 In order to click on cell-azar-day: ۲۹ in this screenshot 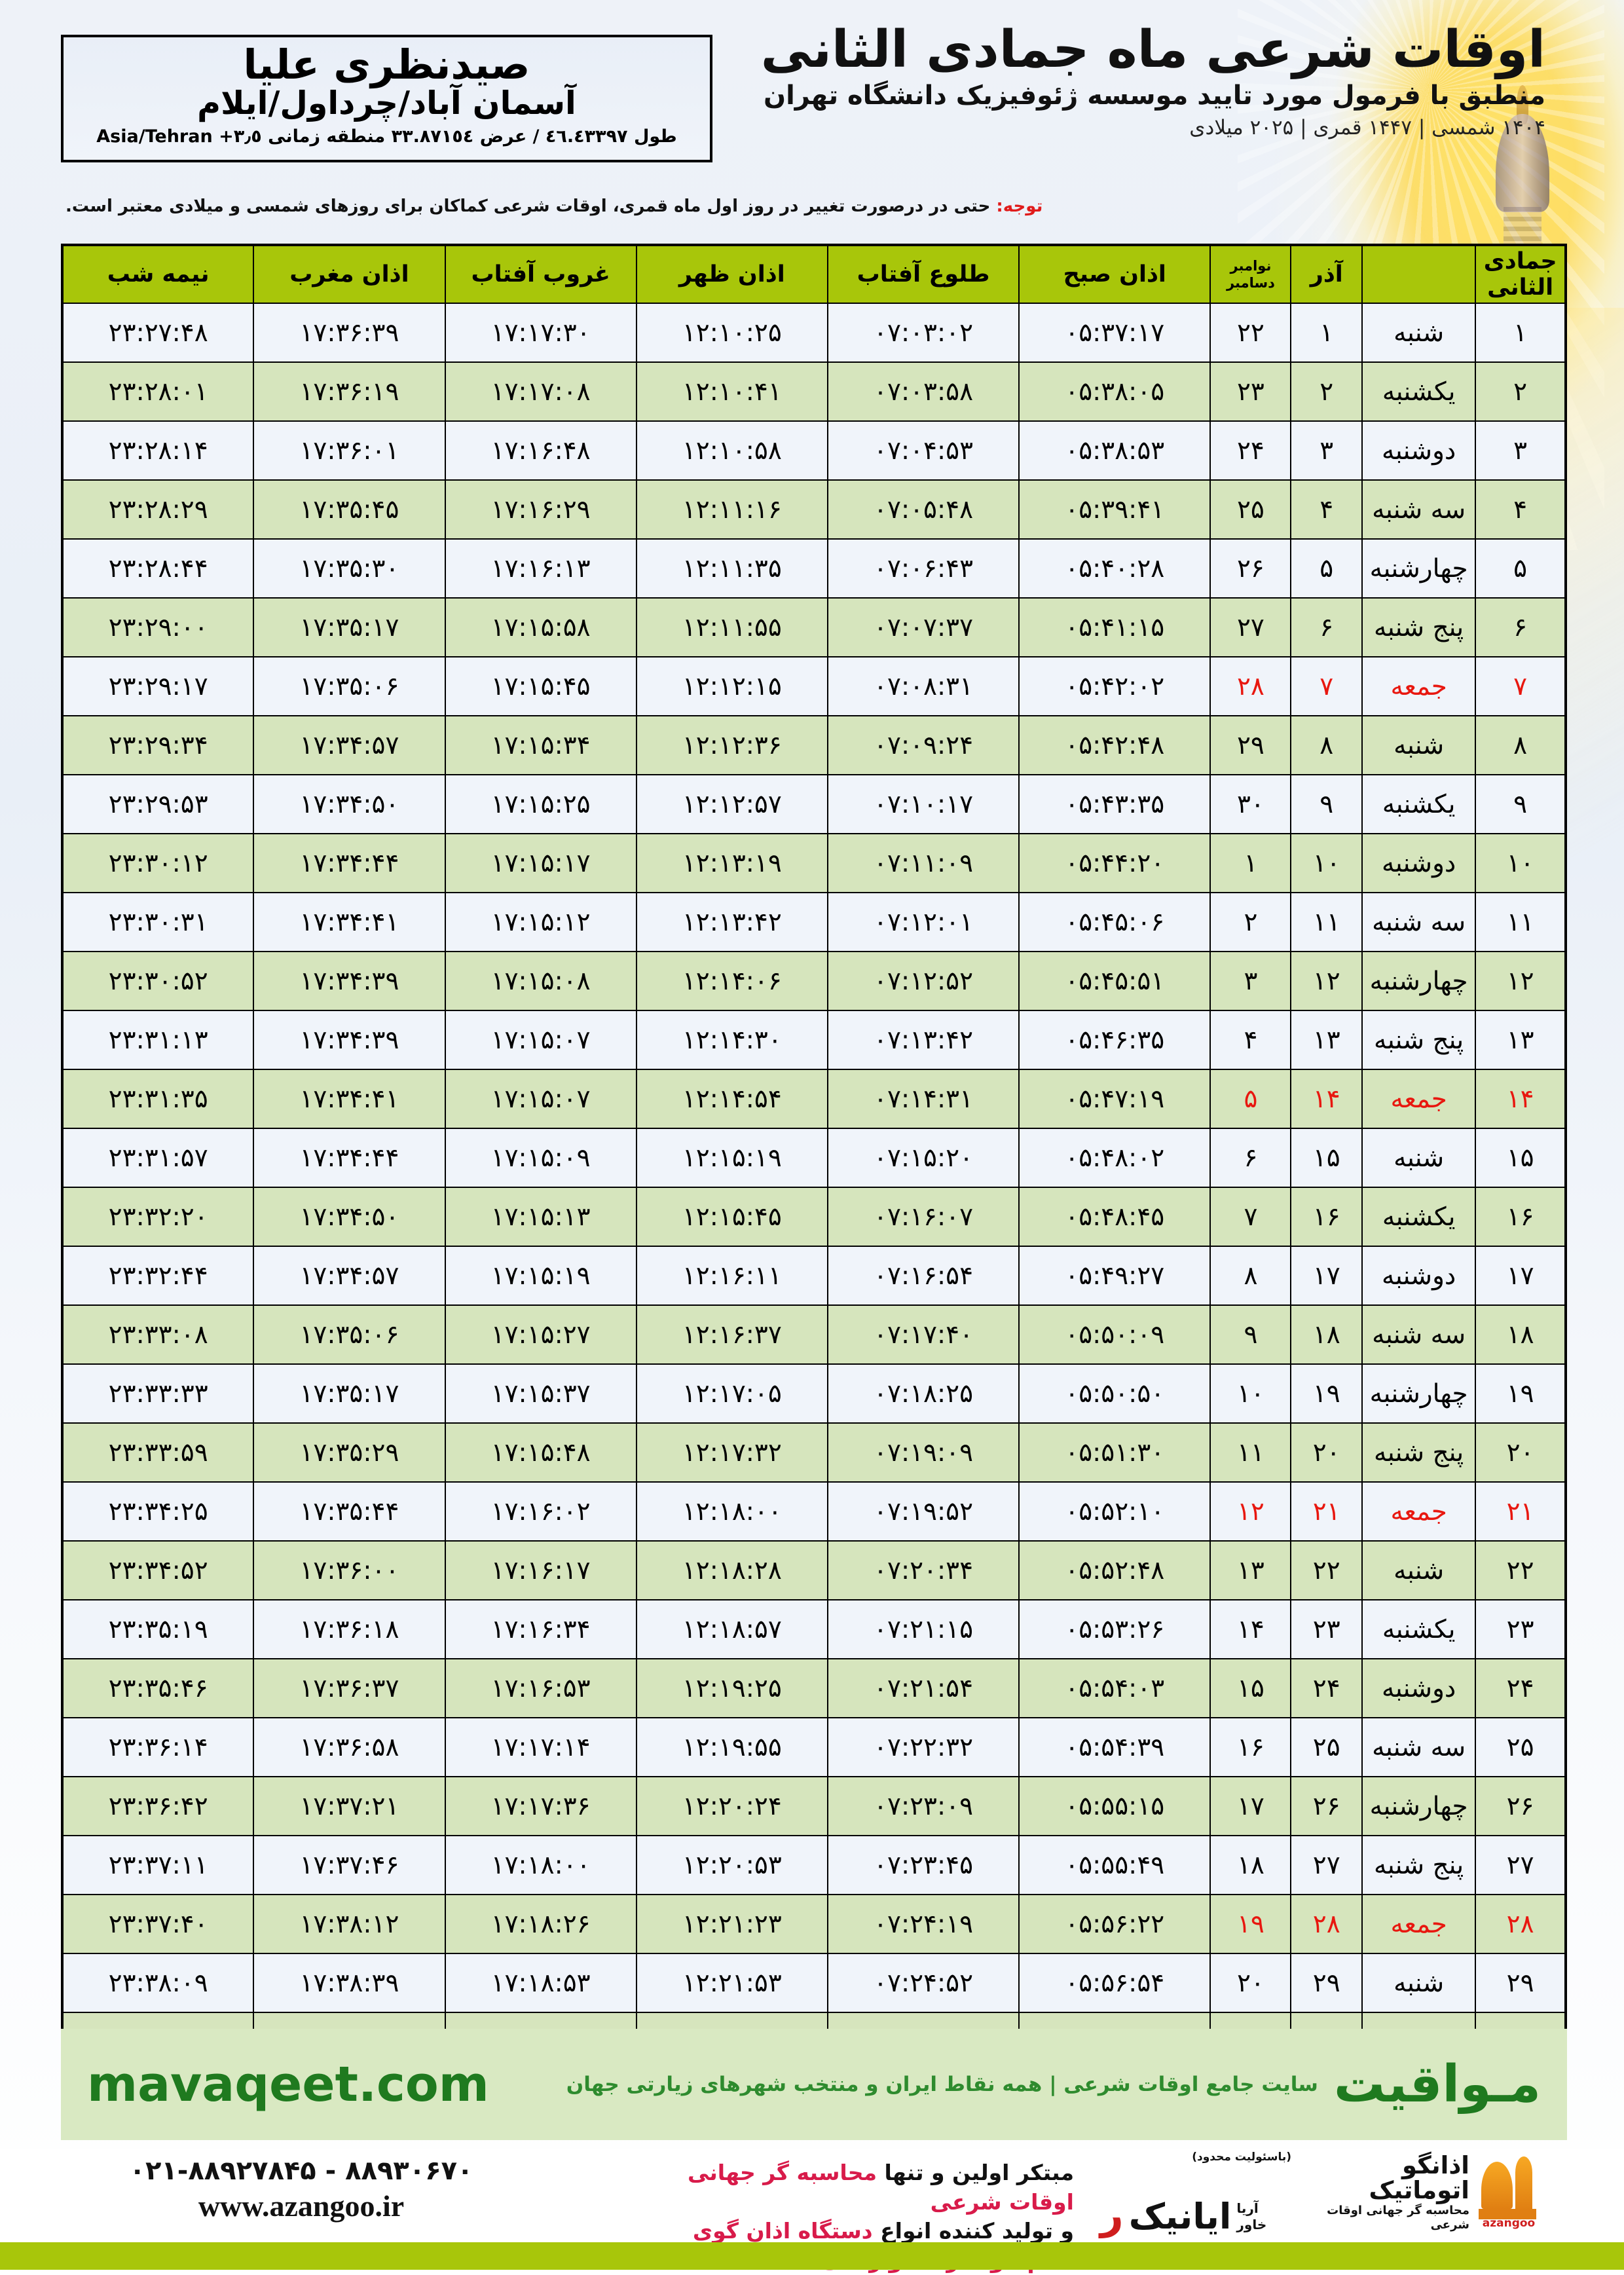, I will do `click(1326, 1983)`.